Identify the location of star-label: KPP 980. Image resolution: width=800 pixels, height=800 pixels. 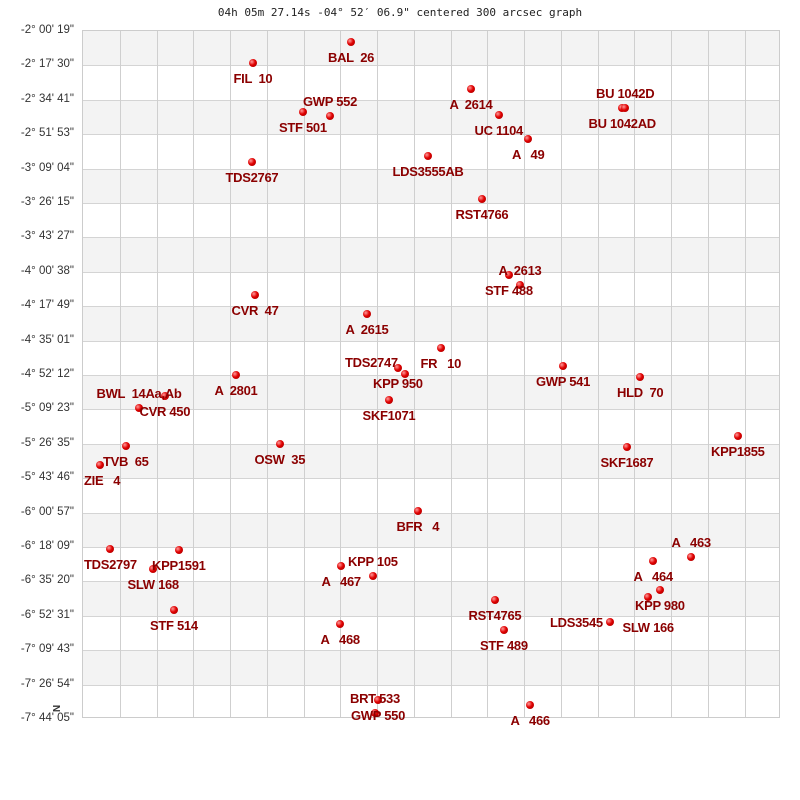
(660, 605).